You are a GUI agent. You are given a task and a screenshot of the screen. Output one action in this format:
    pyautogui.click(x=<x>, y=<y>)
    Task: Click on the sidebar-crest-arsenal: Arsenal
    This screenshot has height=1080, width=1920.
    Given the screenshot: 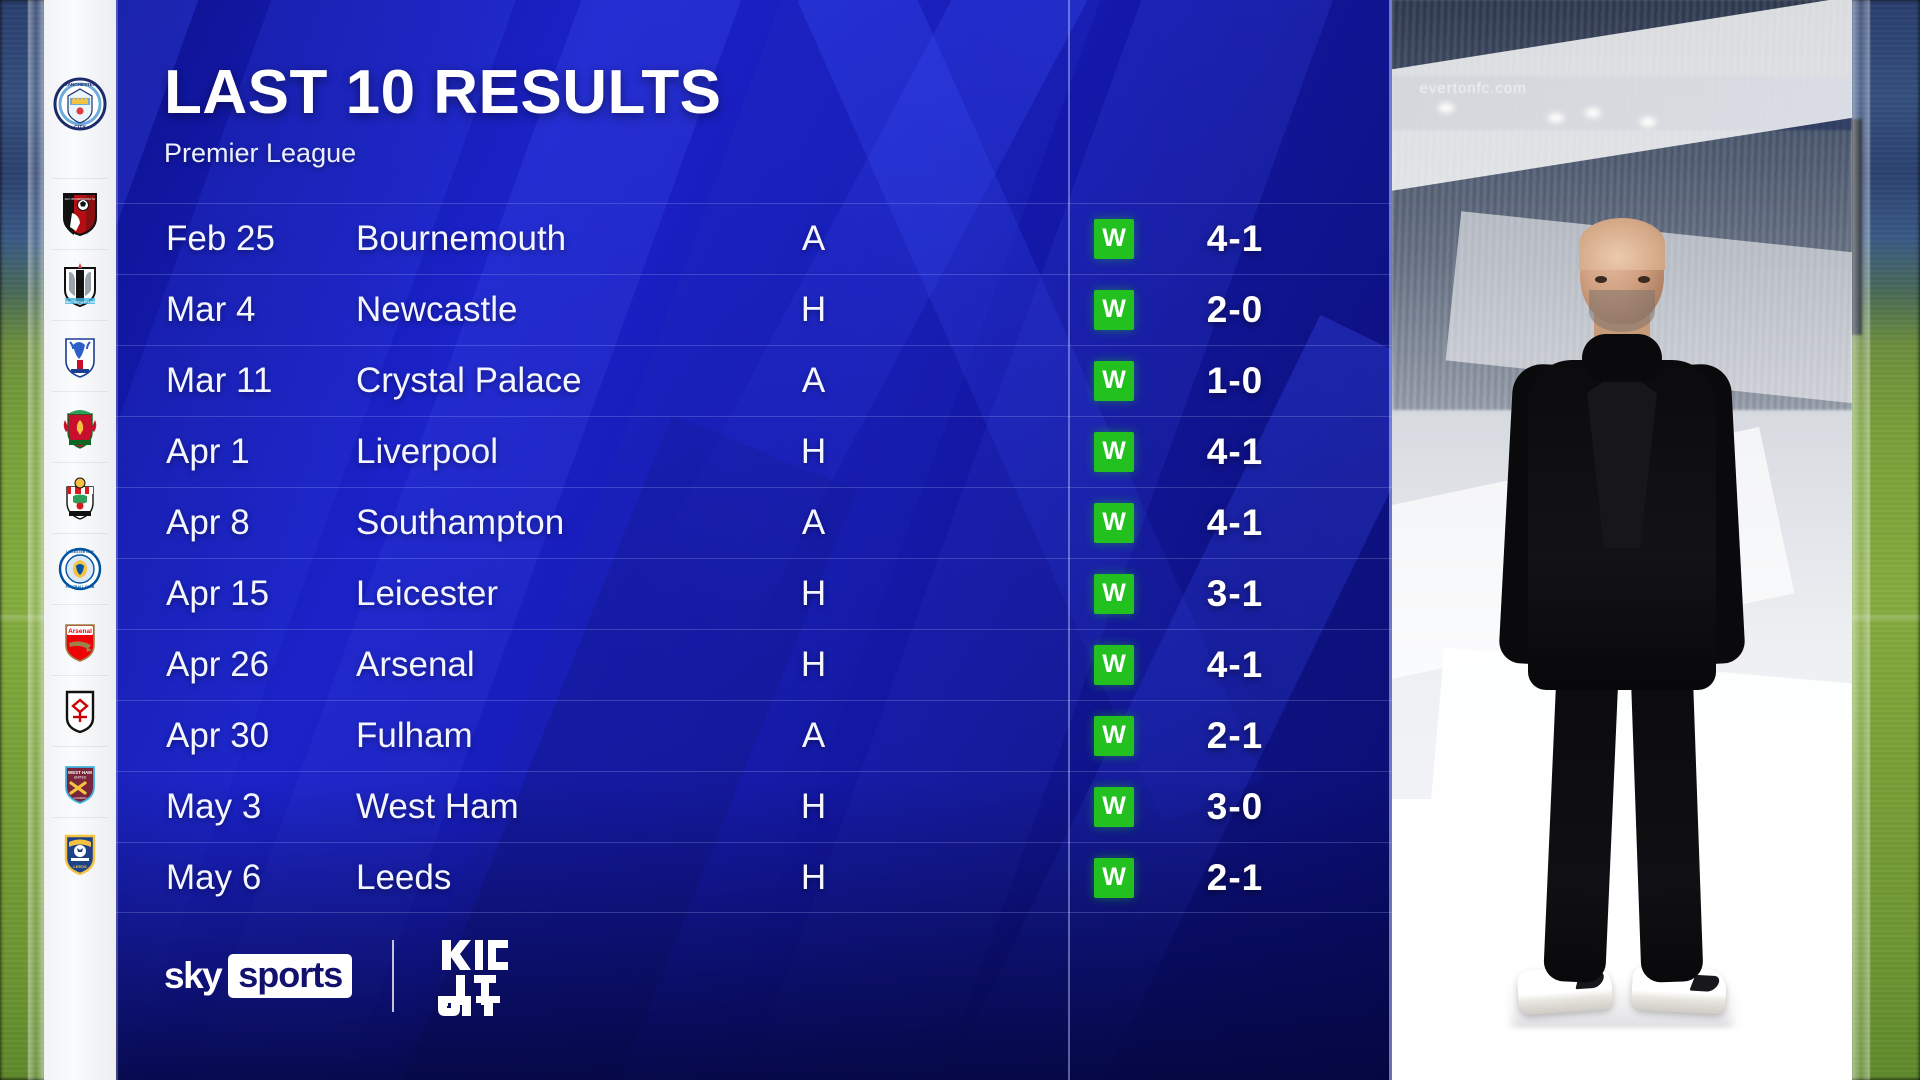 What is the action you would take?
    pyautogui.click(x=80, y=639)
    